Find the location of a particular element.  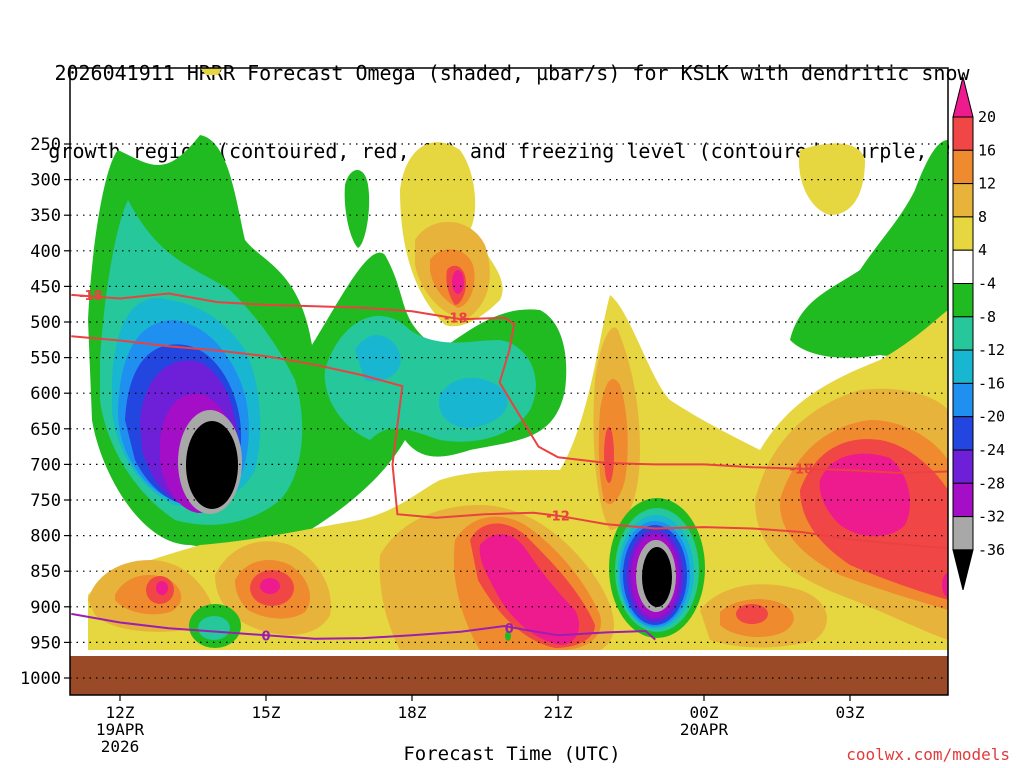

contour-label-4: 0 is located at coordinates (265, 636).